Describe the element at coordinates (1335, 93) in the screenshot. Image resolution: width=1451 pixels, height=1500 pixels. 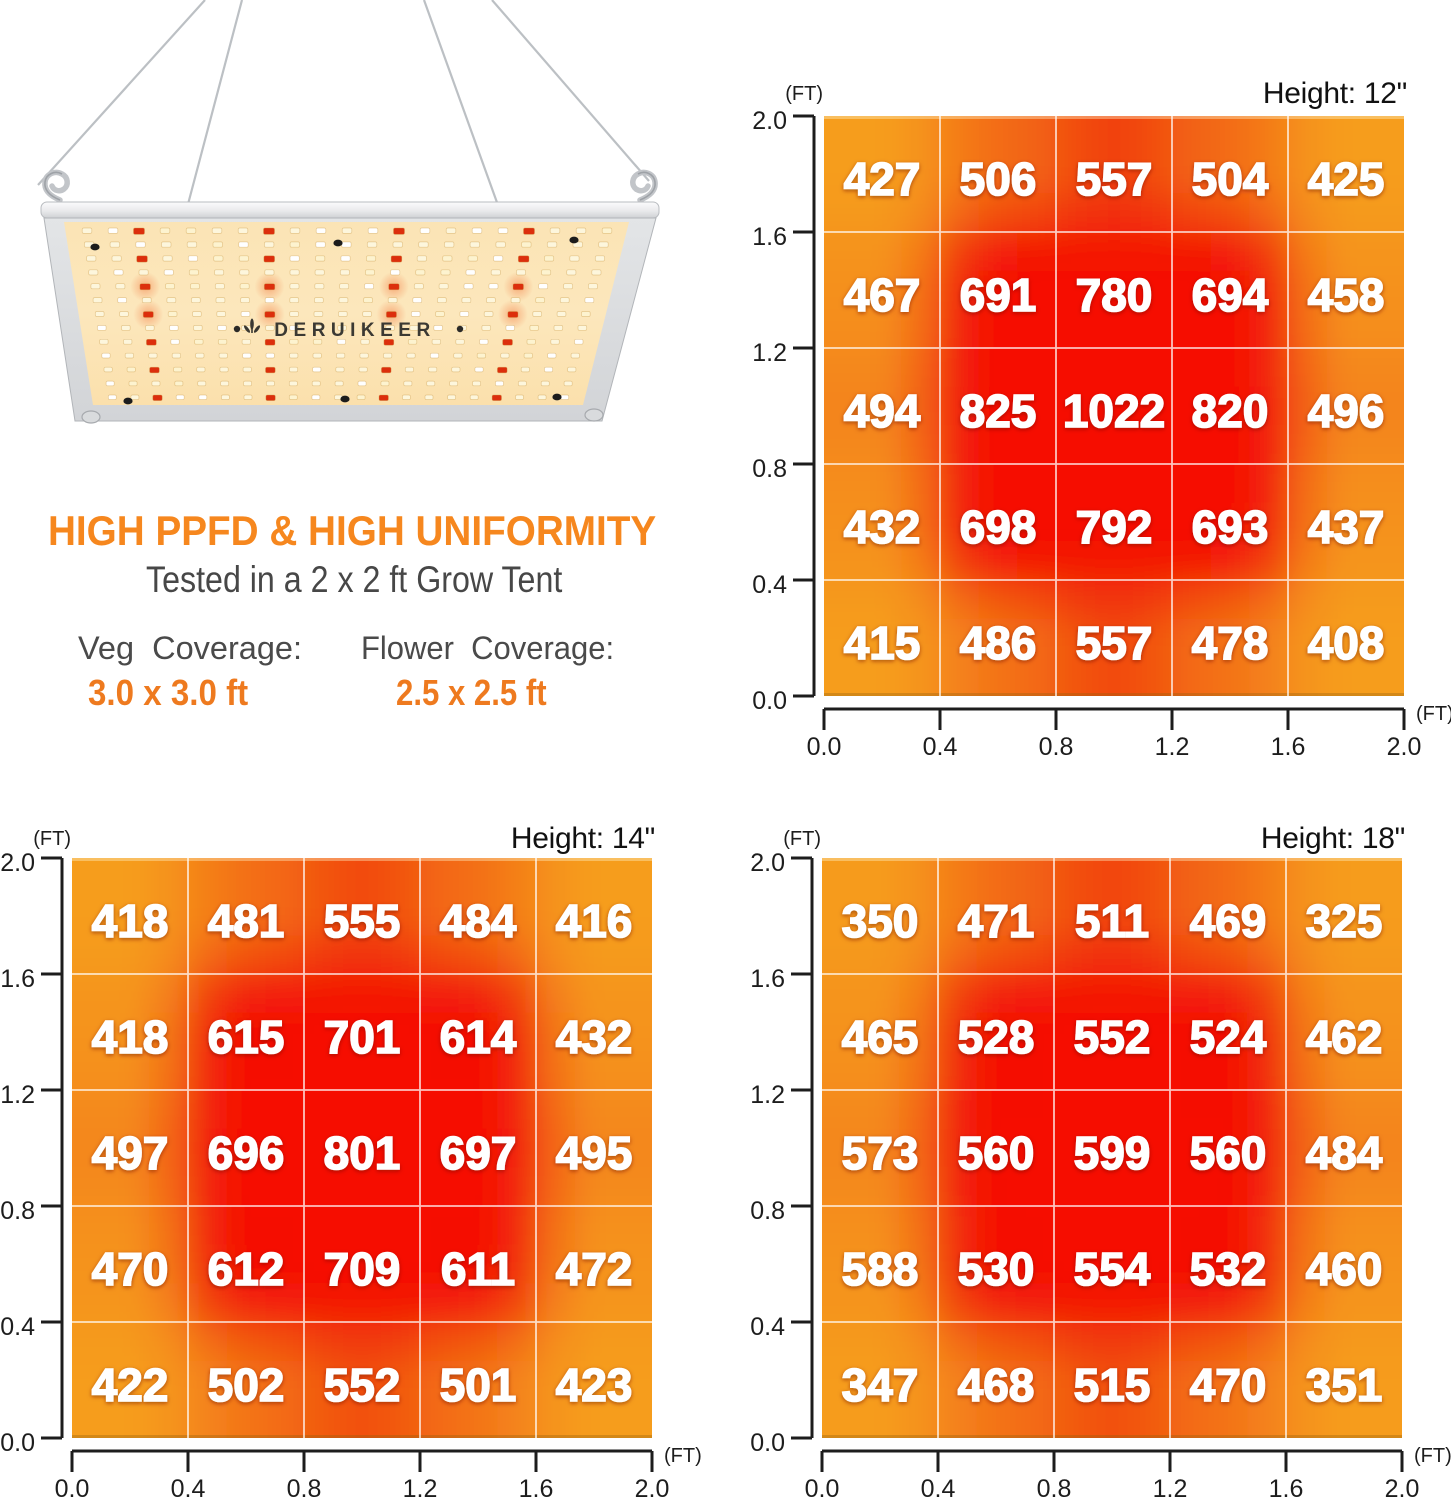
I see `svg-text: Height: 12"` at that location.